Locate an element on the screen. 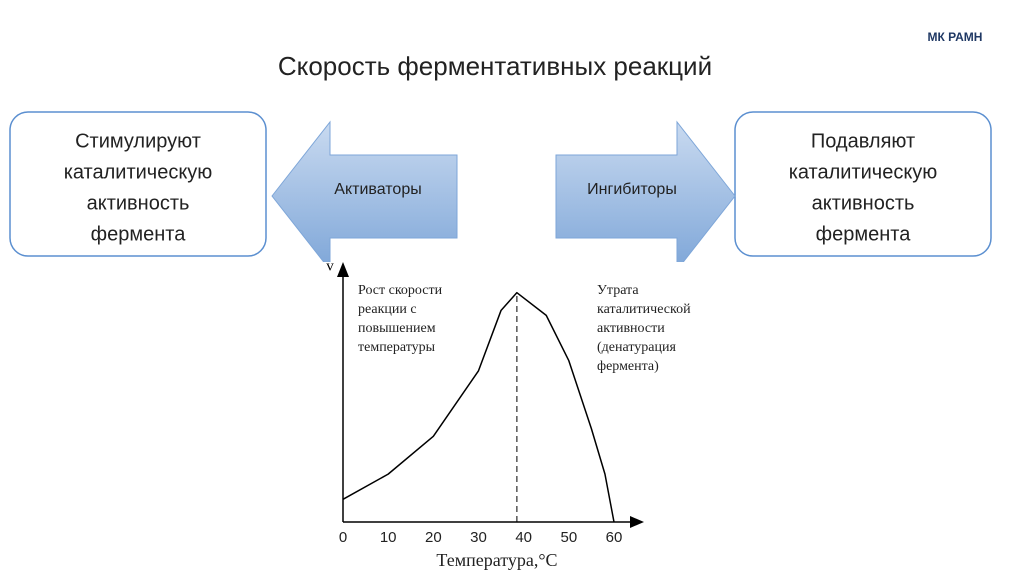 The height and width of the screenshot is (574, 1024). arrow-label: Активаторы is located at coordinates (377, 189).